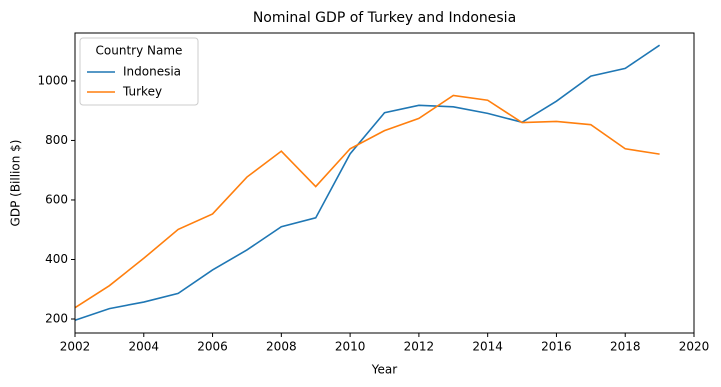 The width and height of the screenshot is (721, 387). I want to click on x-tick-label: 2012, so click(419, 347).